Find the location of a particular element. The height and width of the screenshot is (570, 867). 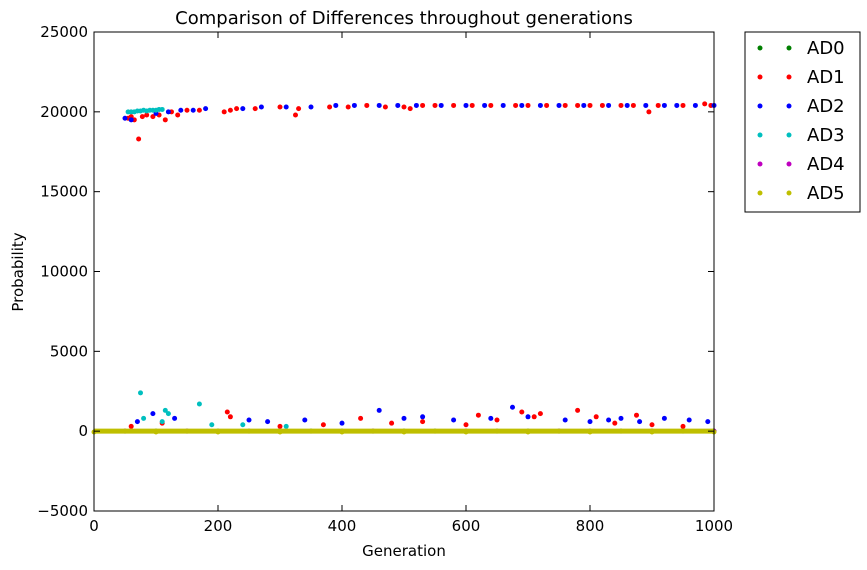

series-ad3 is located at coordinates (207, 267).